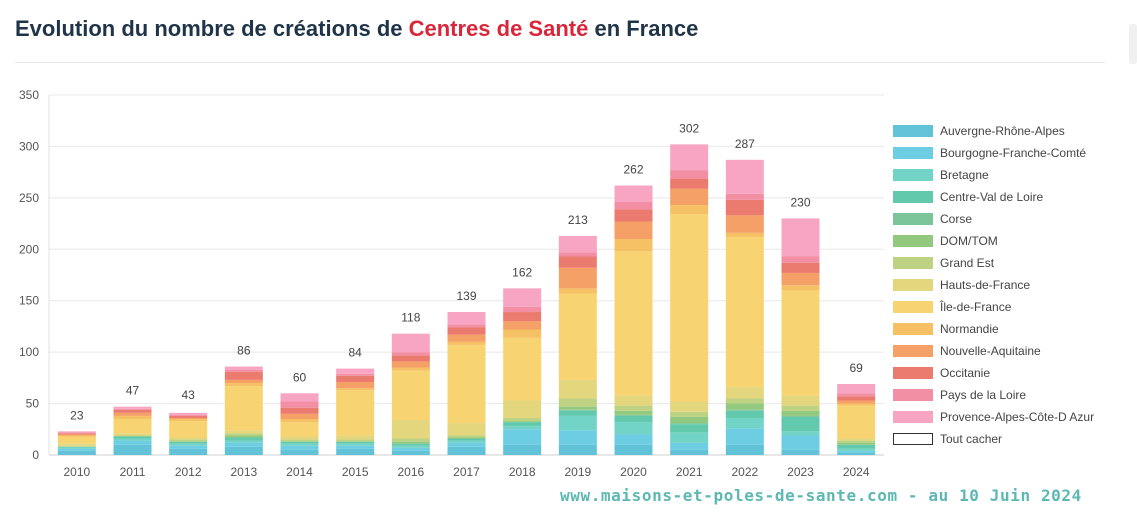 Image resolution: width=1137 pixels, height=520 pixels. What do you see at coordinates (993, 417) in the screenshot?
I see `legend-item: Provence-Alpes-Côte-D Azur` at bounding box center [993, 417].